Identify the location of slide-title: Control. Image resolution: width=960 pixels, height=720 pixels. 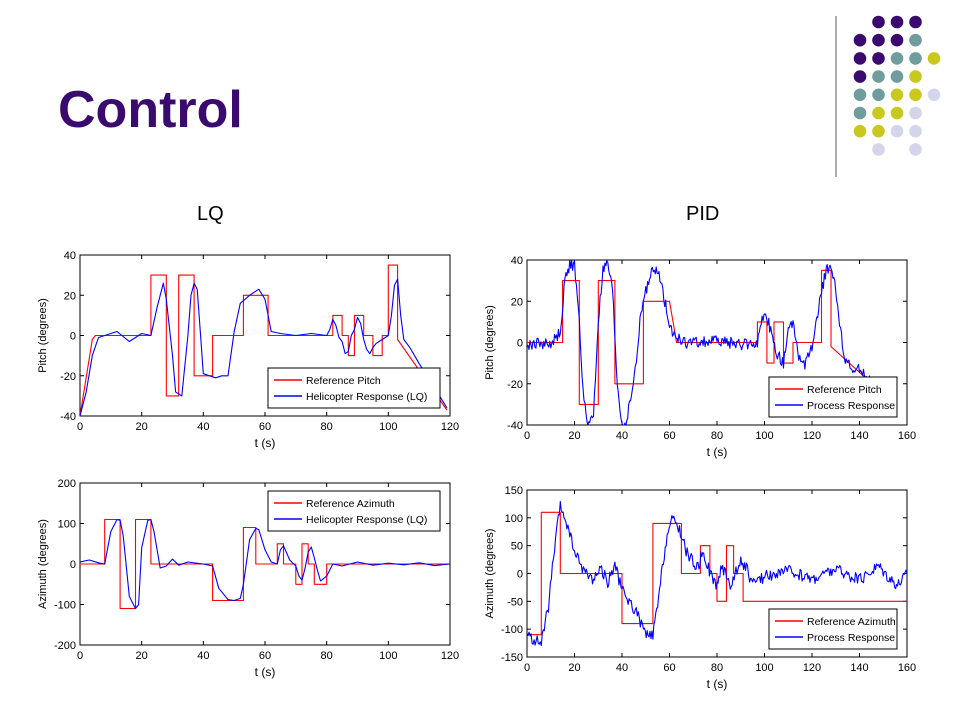
(150, 110).